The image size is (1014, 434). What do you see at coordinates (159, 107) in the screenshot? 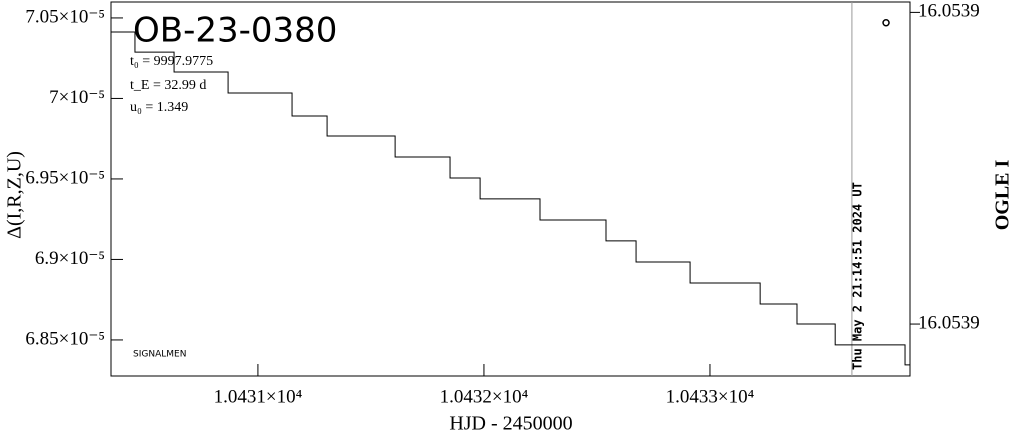
I see `annotation: u₀ = 1.349` at bounding box center [159, 107].